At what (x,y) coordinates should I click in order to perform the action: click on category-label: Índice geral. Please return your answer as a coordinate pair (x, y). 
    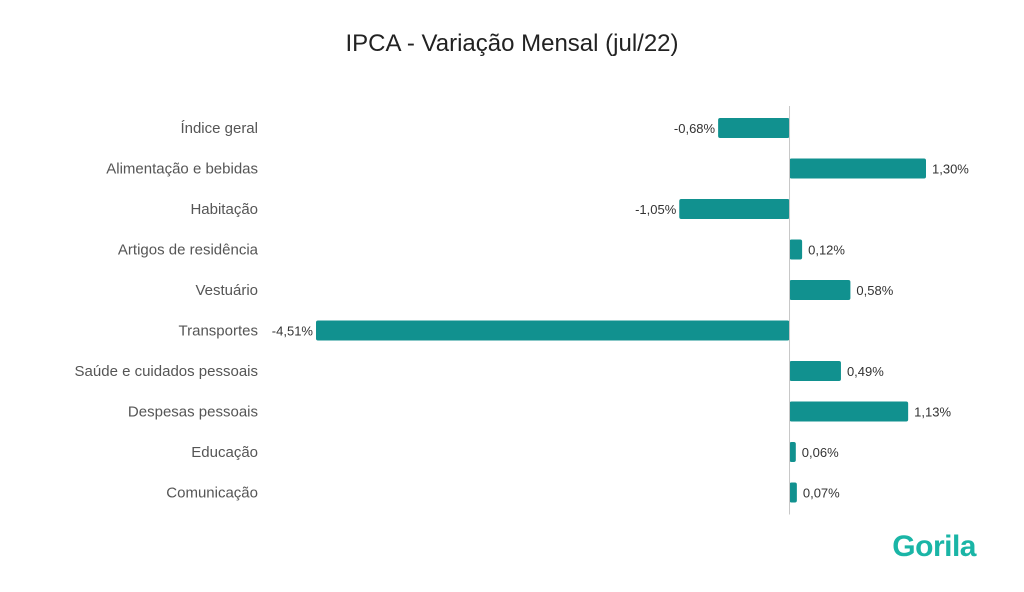
    Looking at the image, I should click on (219, 128).